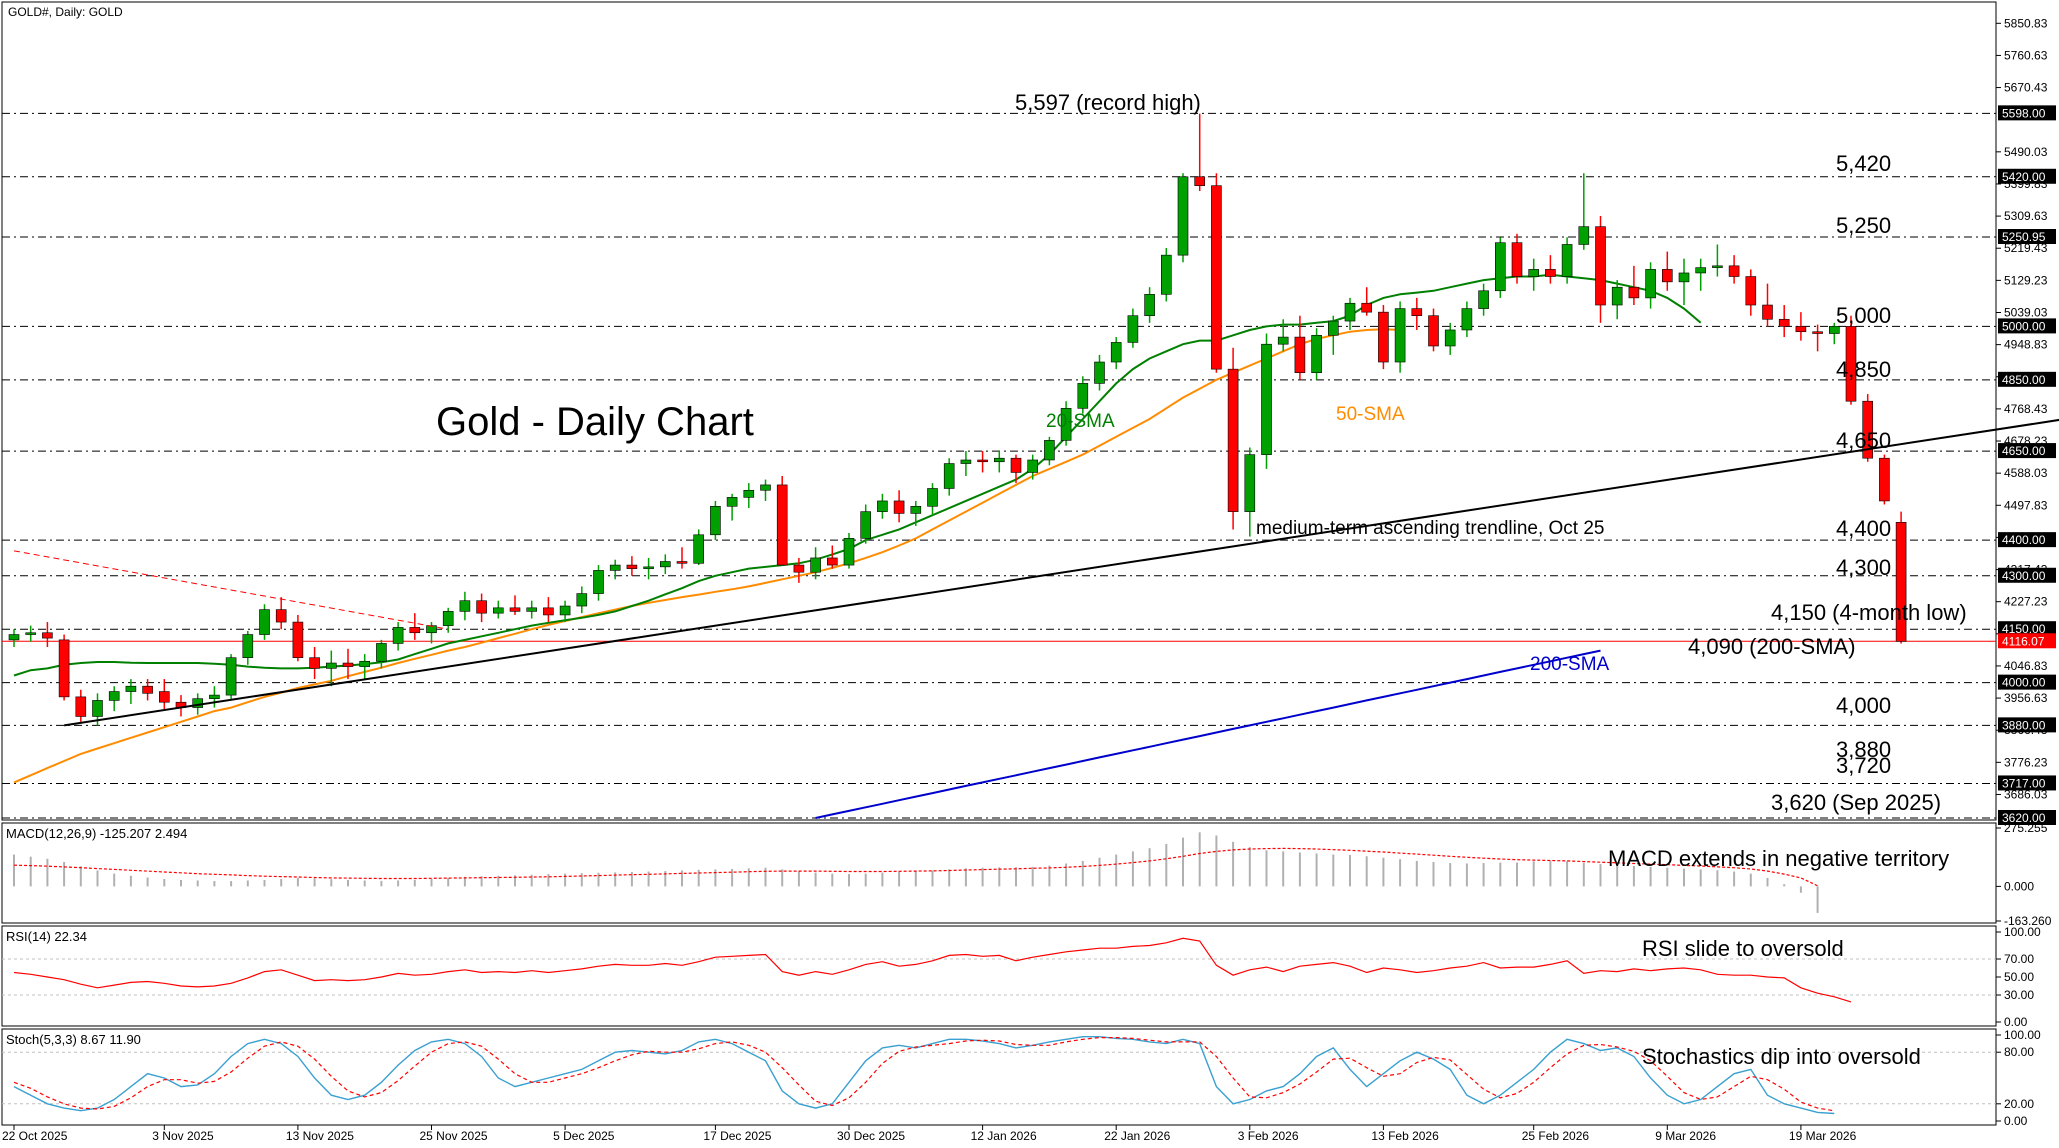  What do you see at coordinates (2023, 641) in the screenshot?
I see `current-price-label: 4116.07` at bounding box center [2023, 641].